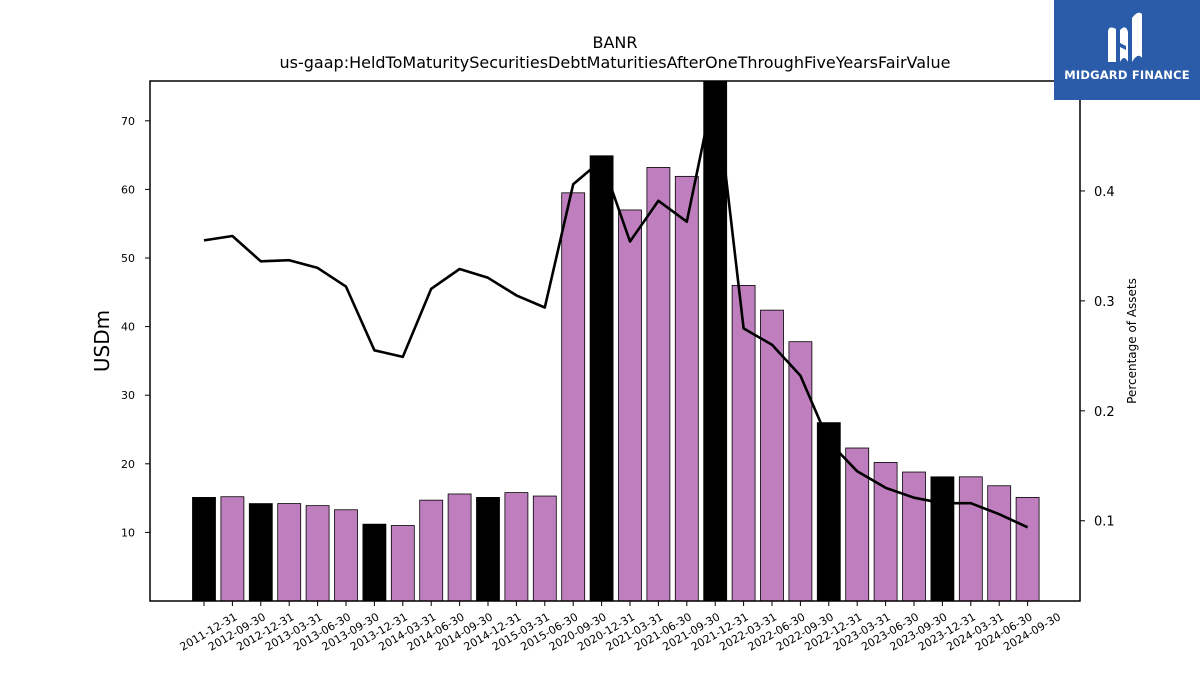 The image size is (1200, 675). What do you see at coordinates (128, 532) in the screenshot?
I see `y-tick-label: 10` at bounding box center [128, 532].